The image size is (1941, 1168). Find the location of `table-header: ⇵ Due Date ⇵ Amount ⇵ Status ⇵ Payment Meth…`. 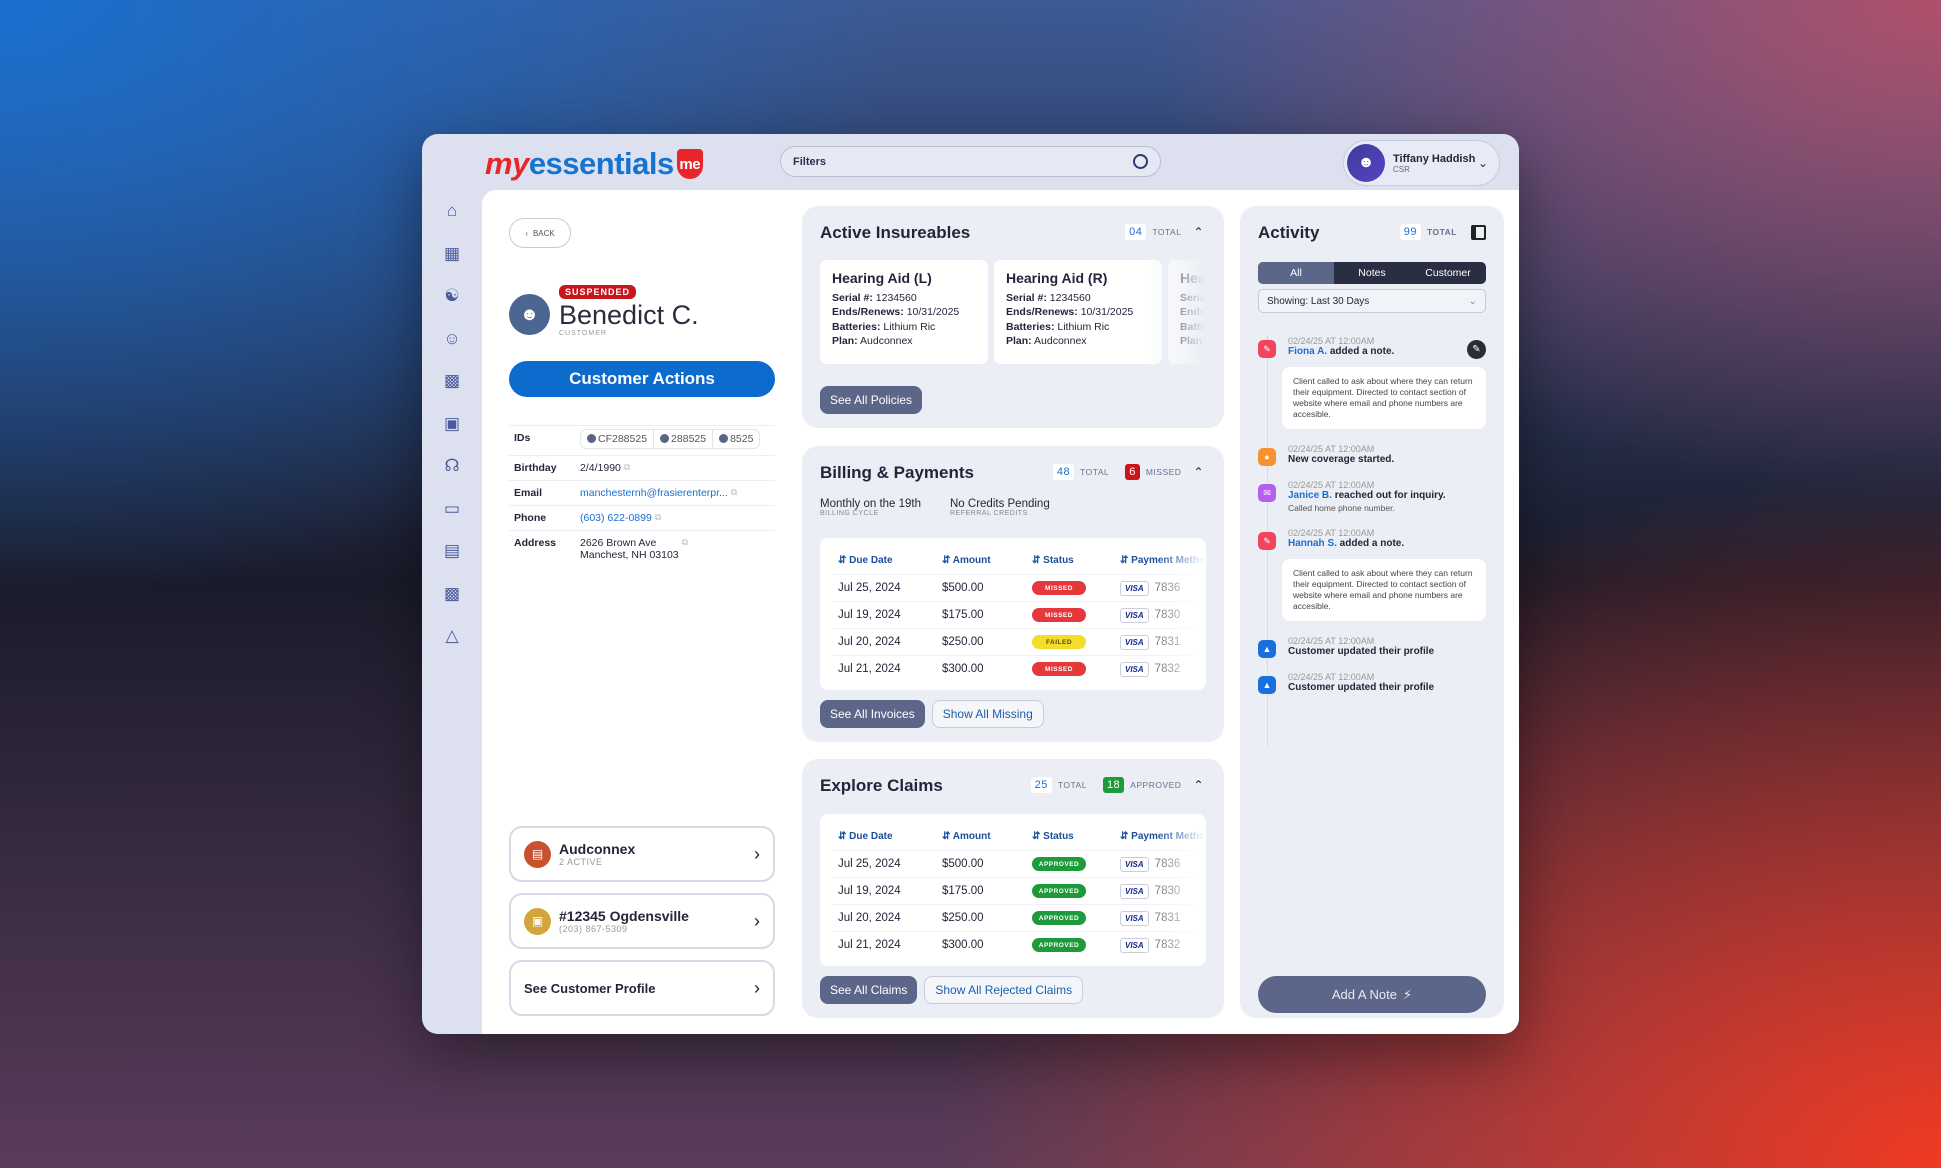

table-header: ⇵ Due Date ⇵ Amount ⇵ Status ⇵ Payment Meth… is located at coordinates (1019, 836).